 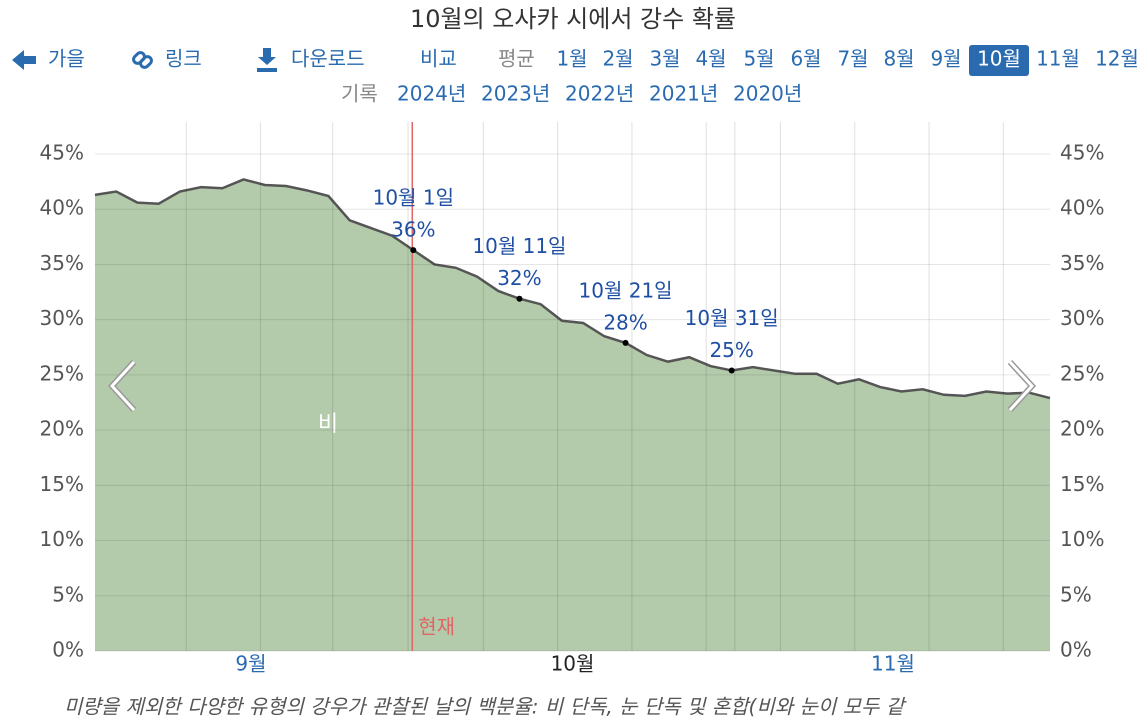 What do you see at coordinates (573, 664) in the screenshot?
I see `x-tick-label: 10월` at bounding box center [573, 664].